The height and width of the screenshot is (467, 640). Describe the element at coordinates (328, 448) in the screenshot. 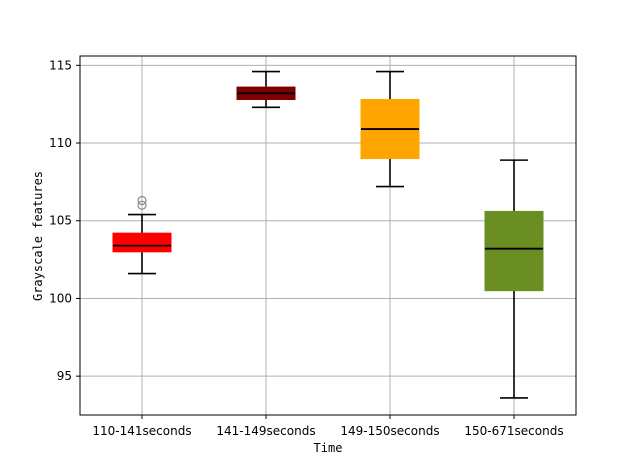

I see `x-axis-label: Time` at that location.